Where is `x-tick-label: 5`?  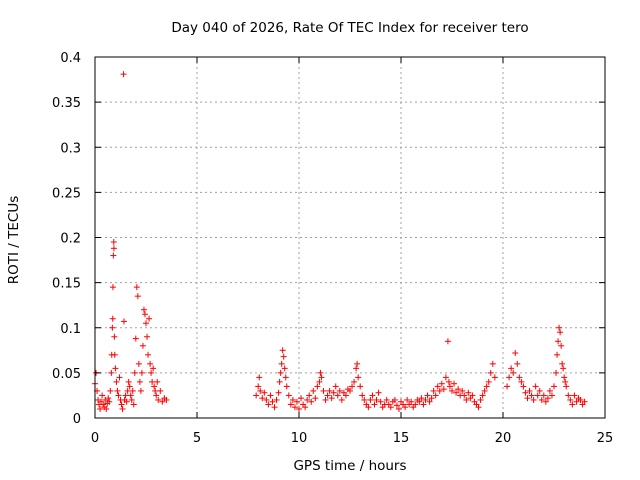
x-tick-label: 5 is located at coordinates (197, 438).